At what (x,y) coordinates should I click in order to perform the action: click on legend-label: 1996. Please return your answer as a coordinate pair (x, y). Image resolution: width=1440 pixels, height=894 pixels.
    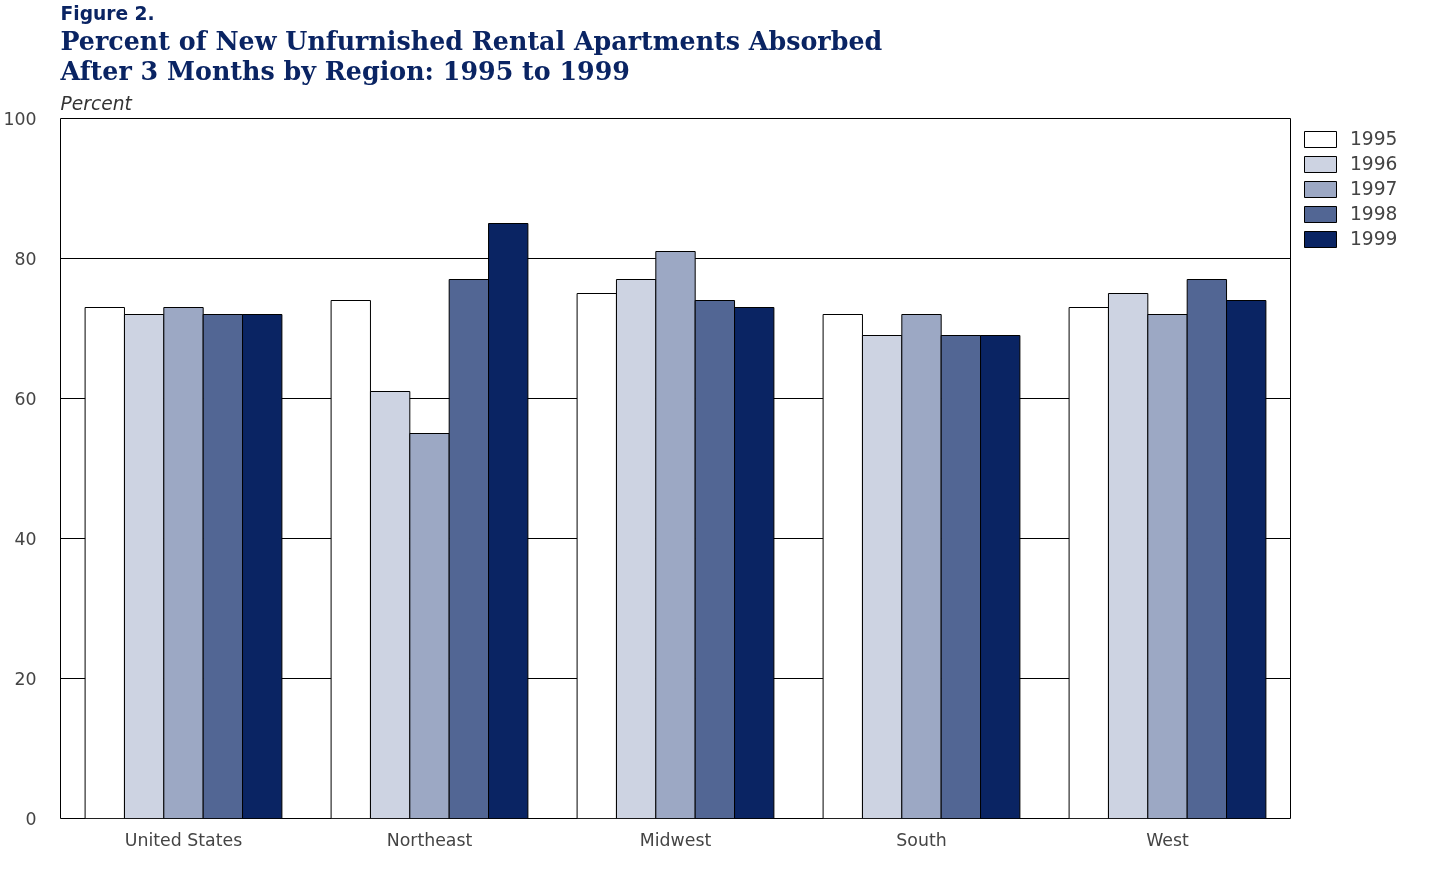
    Looking at the image, I should click on (1374, 163).